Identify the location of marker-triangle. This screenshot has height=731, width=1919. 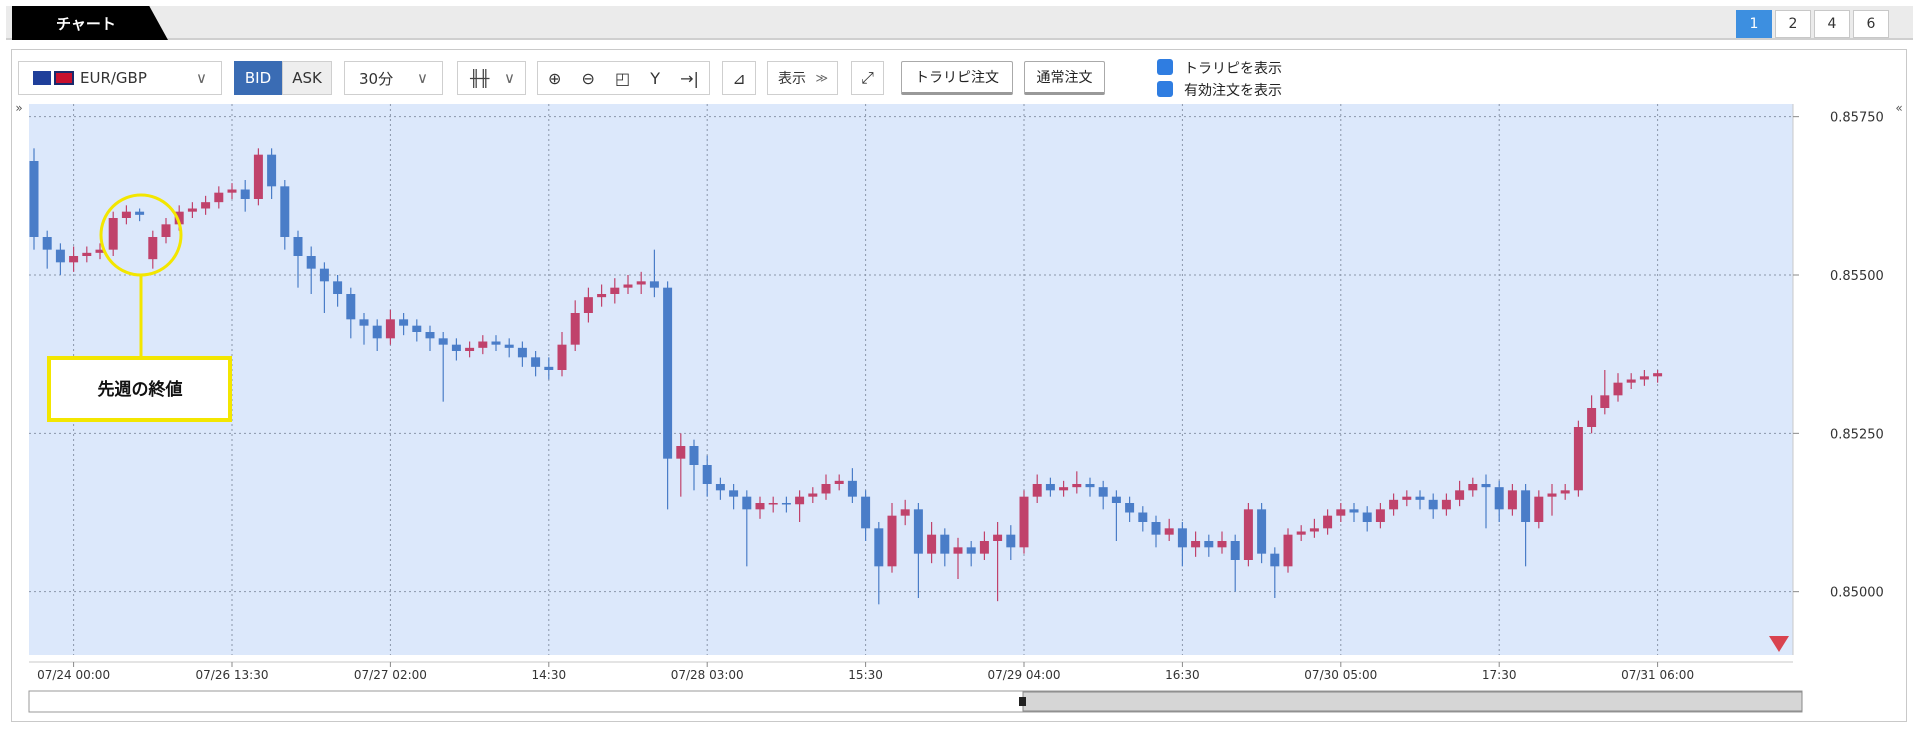
(1779, 644).